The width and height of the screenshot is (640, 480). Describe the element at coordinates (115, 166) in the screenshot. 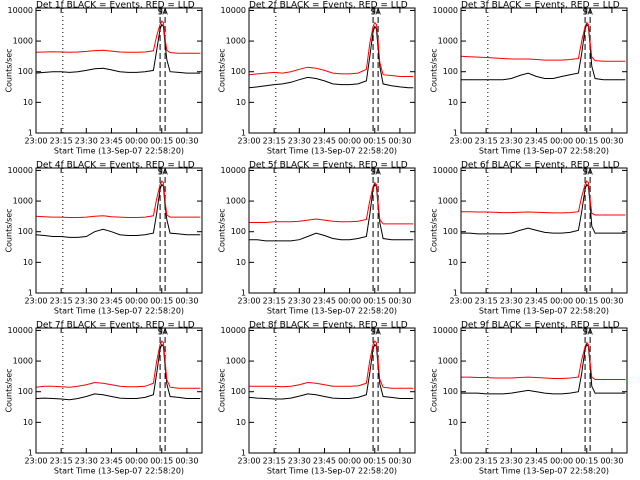

I see `chart-title: Det 4f BLACK = Events, RED = LLD` at that location.